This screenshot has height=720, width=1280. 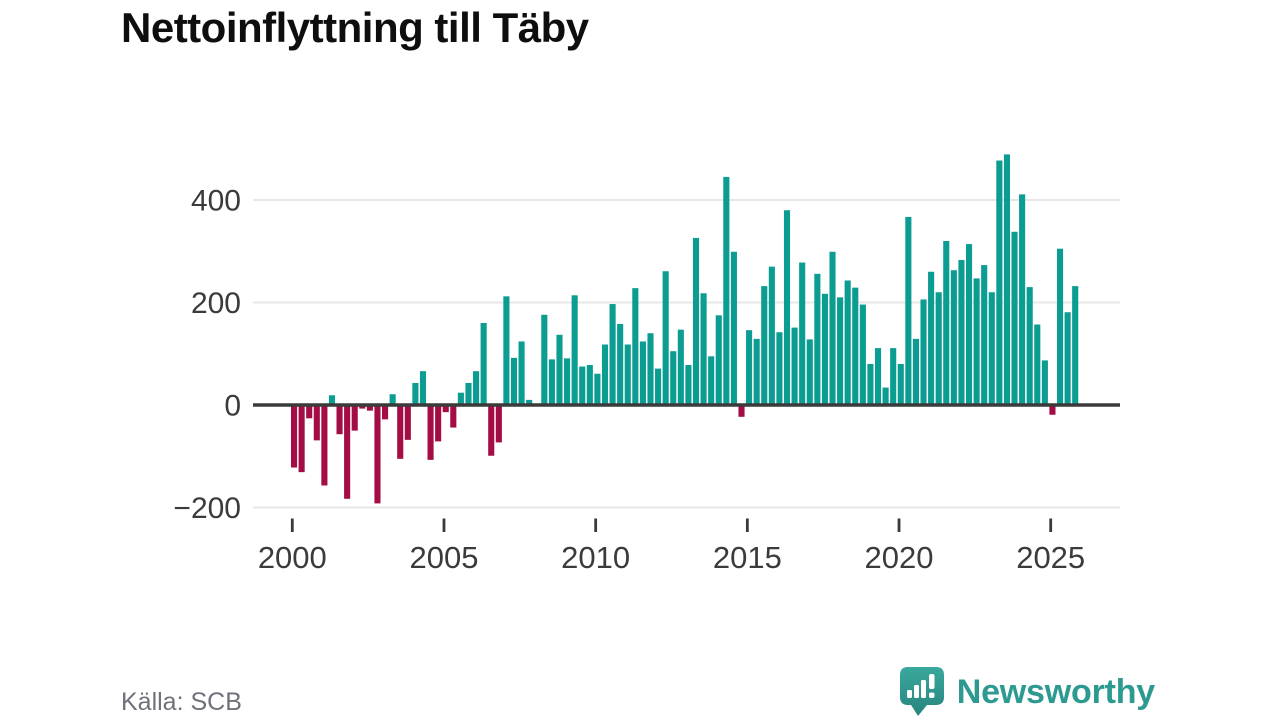 I want to click on newsworthy-wordmark: Newsworthy, so click(x=1055, y=691).